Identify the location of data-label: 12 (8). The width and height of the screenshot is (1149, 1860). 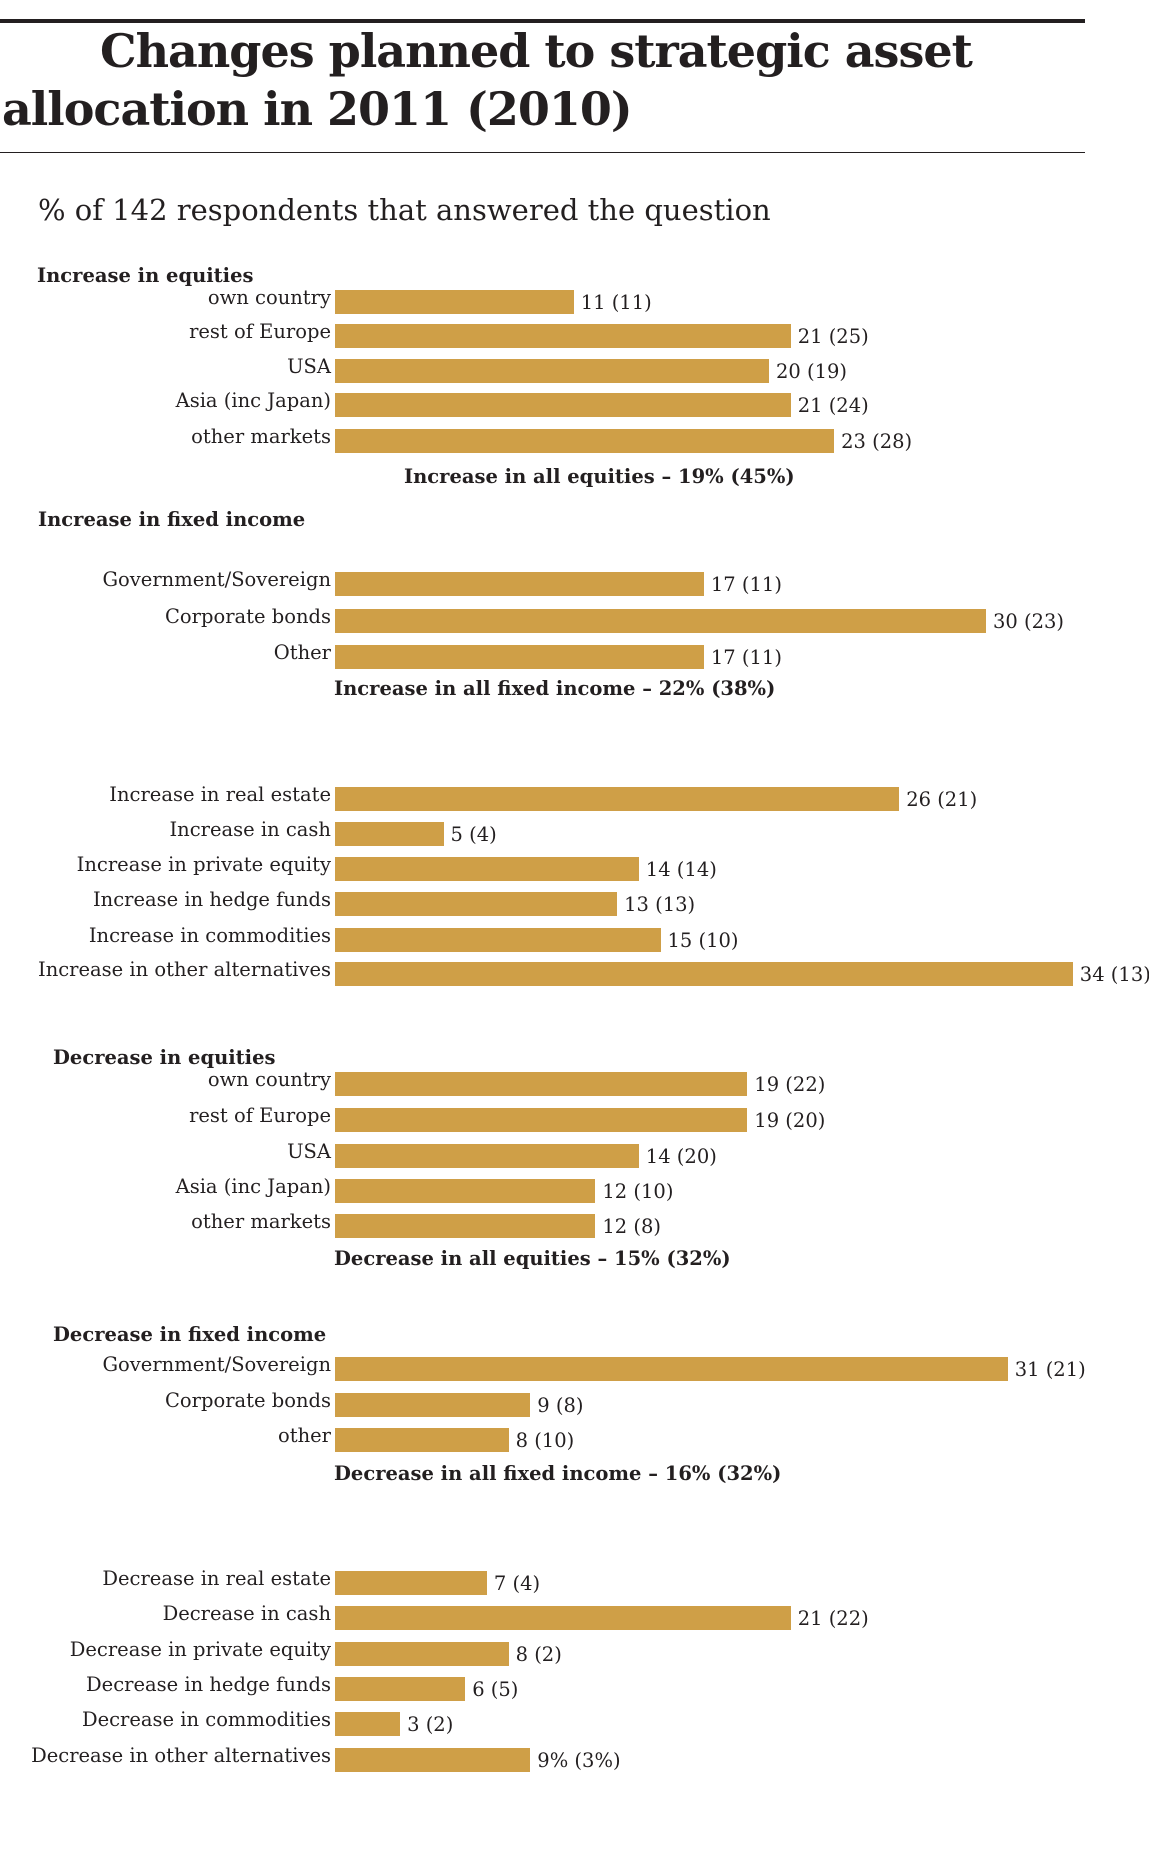
(632, 1226).